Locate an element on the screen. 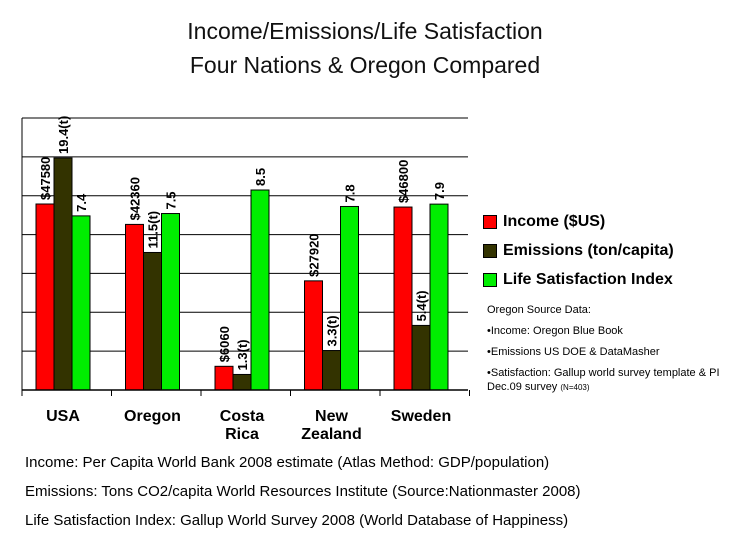 This screenshot has height=545, width=730. data-label: 5.4(t) is located at coordinates (421, 305).